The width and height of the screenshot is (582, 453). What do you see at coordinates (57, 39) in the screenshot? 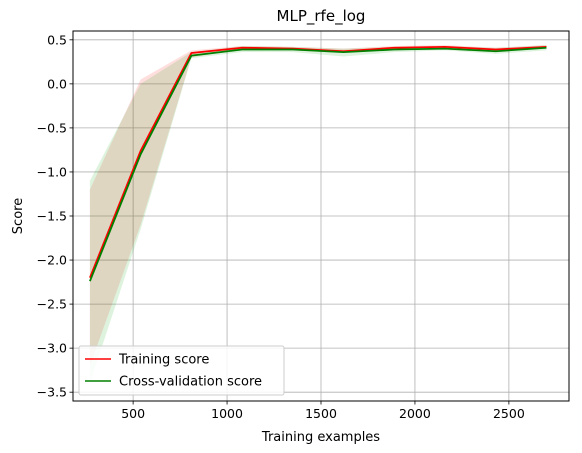
I see `y-tick-label: 0.5` at bounding box center [57, 39].